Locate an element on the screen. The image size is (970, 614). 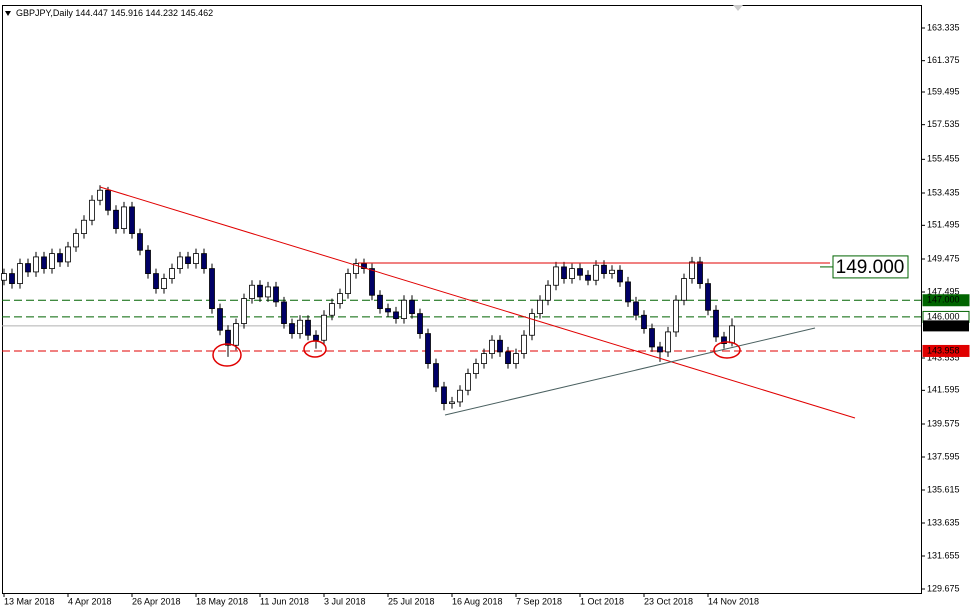
levels is located at coordinates (461, 325).